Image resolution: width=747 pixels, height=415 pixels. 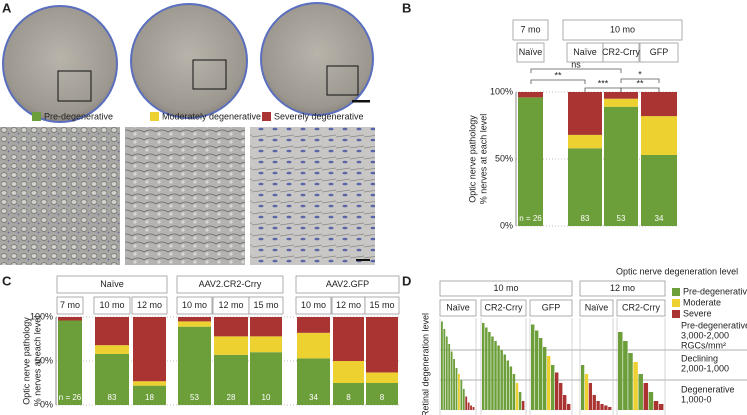 I want to click on n-label: 28, so click(x=231, y=397).